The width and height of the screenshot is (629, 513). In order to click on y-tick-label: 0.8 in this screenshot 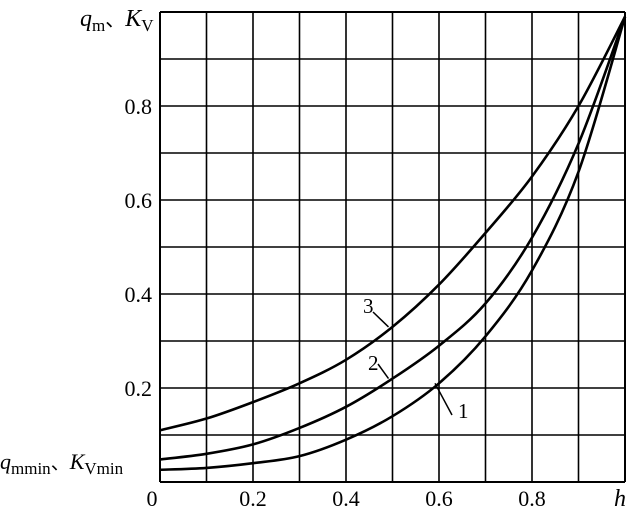, I will do `click(139, 106)`.